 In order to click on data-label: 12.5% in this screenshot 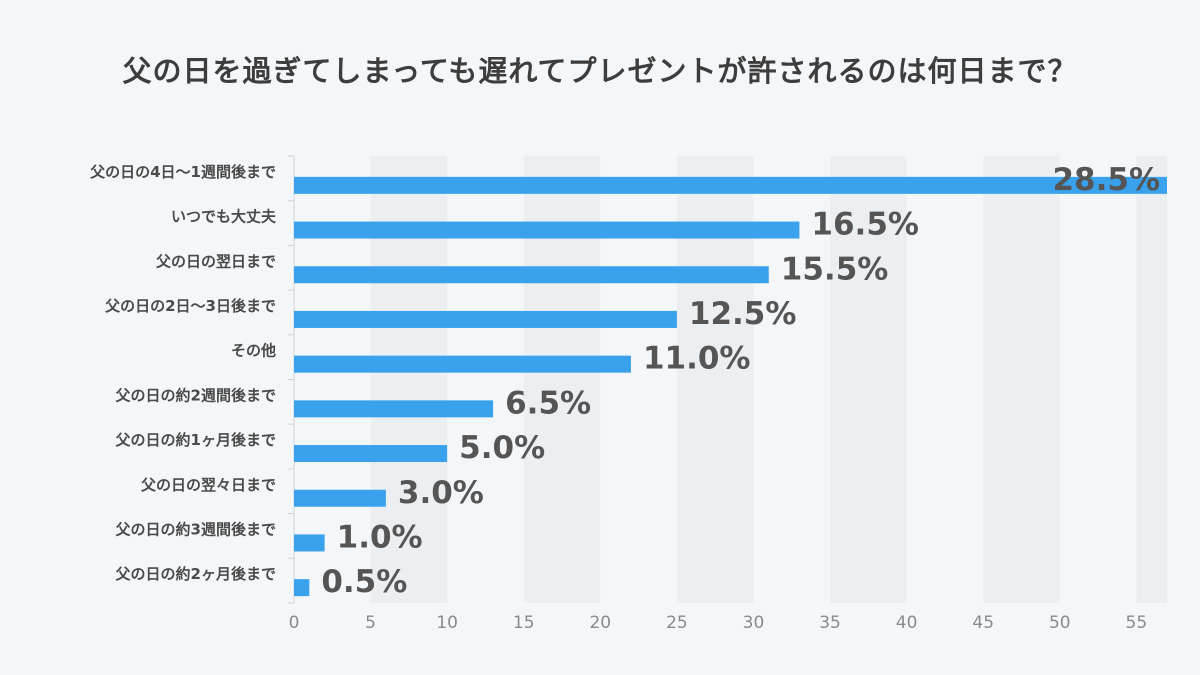, I will do `click(743, 314)`.